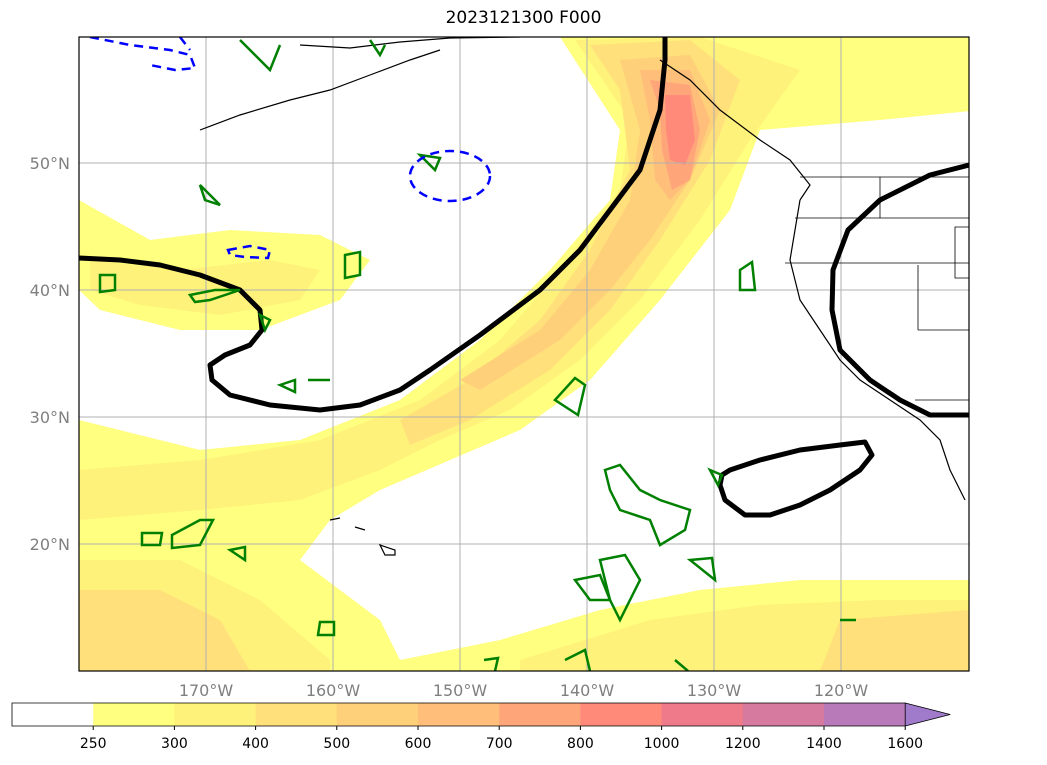  What do you see at coordinates (796, 478) in the screenshot?
I see `closed-low-contour` at bounding box center [796, 478].